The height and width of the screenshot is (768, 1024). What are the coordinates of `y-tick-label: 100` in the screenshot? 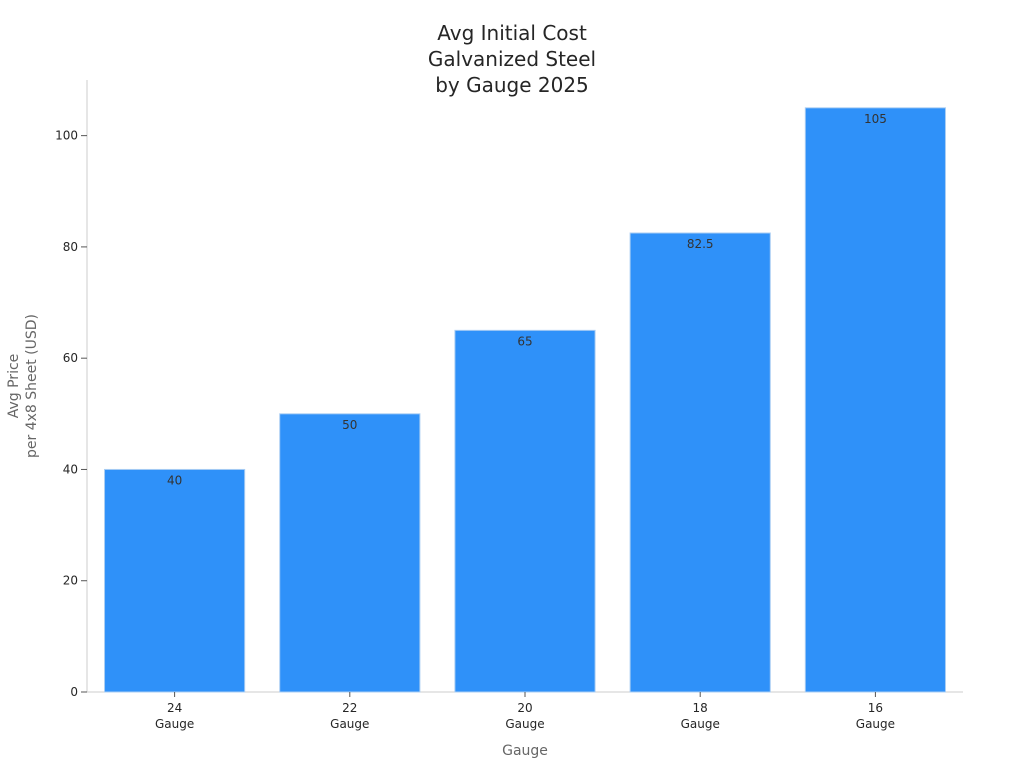 It's located at (66, 136).